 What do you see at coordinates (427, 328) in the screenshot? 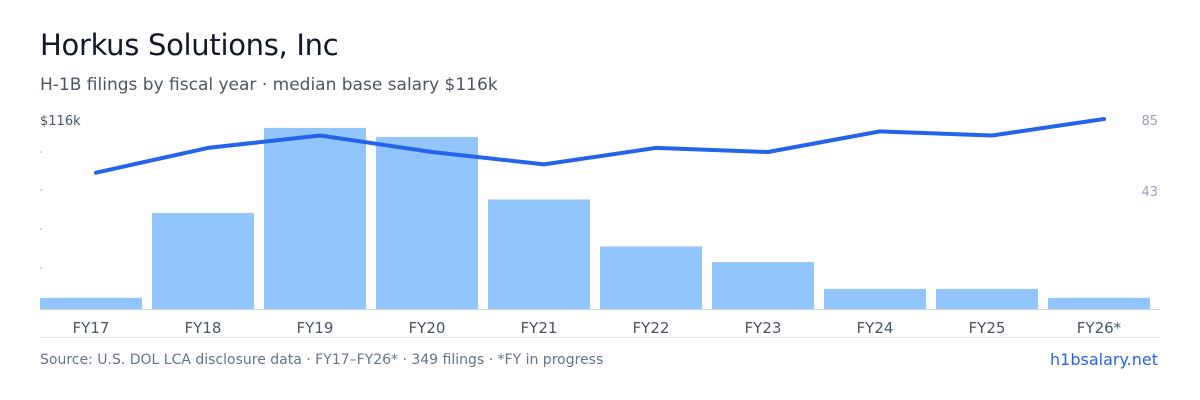
I see `x-tick-label: FY20` at bounding box center [427, 328].